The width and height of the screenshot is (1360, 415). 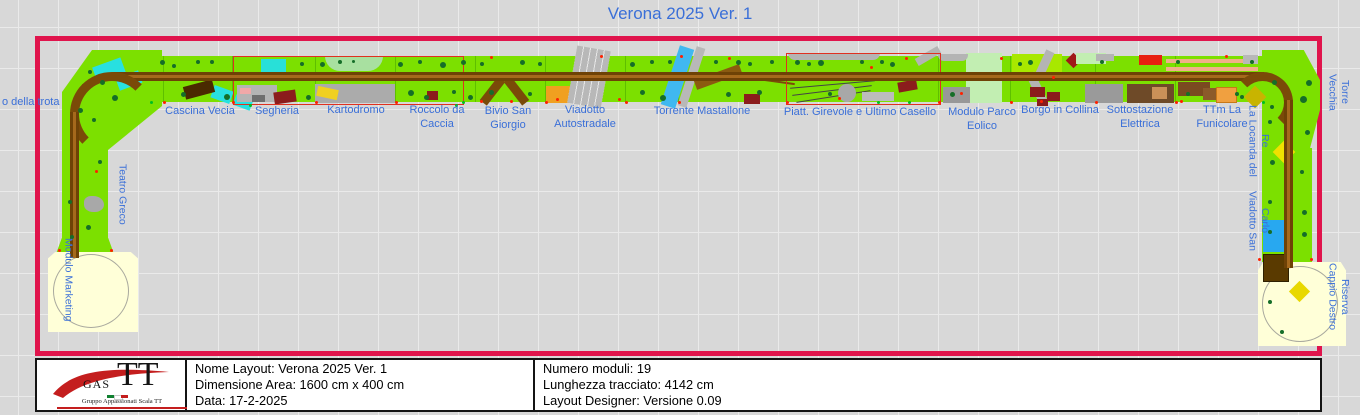 I want to click on right-balloon-loop-track, so click(x=1300, y=304).